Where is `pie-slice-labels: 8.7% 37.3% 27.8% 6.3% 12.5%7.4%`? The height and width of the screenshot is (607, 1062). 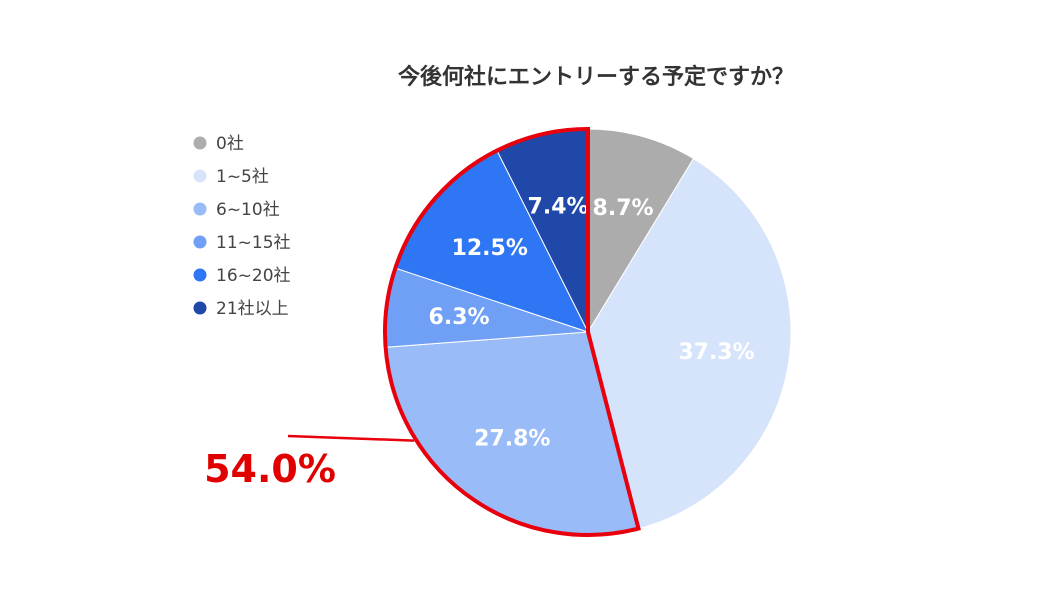
pie-slice-labels: 8.7% 37.3% 27.8% 6.3% 12.5%7.4% is located at coordinates (592, 323).